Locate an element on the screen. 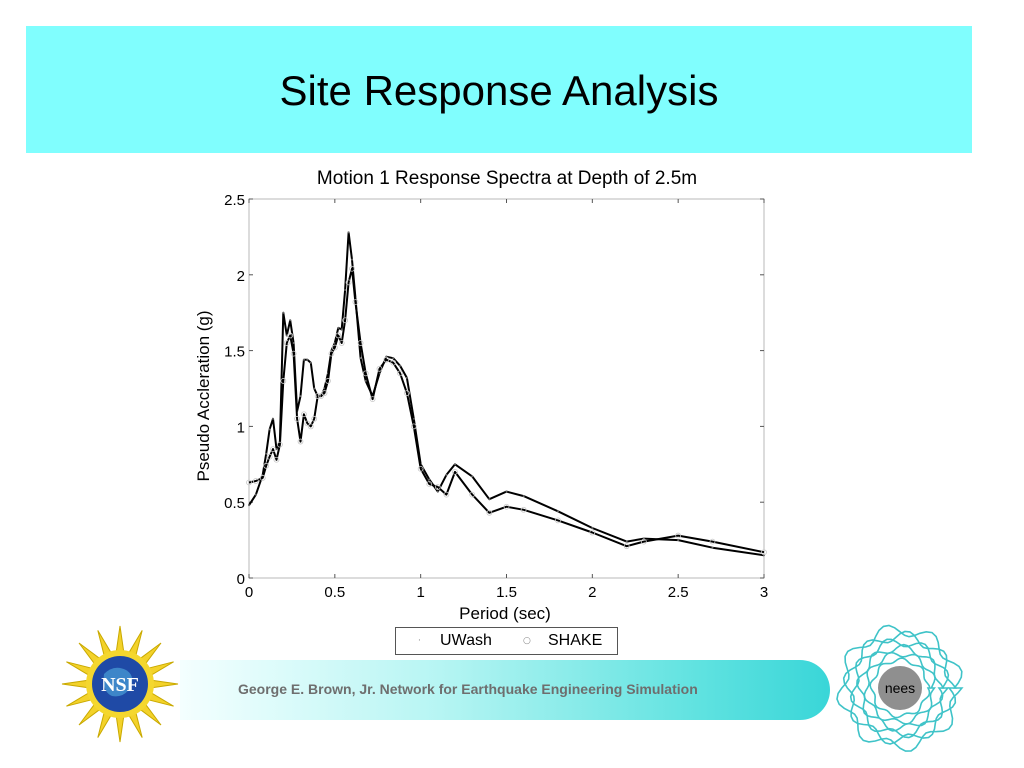  y-tick-label: 0.5 is located at coordinates (234, 503).